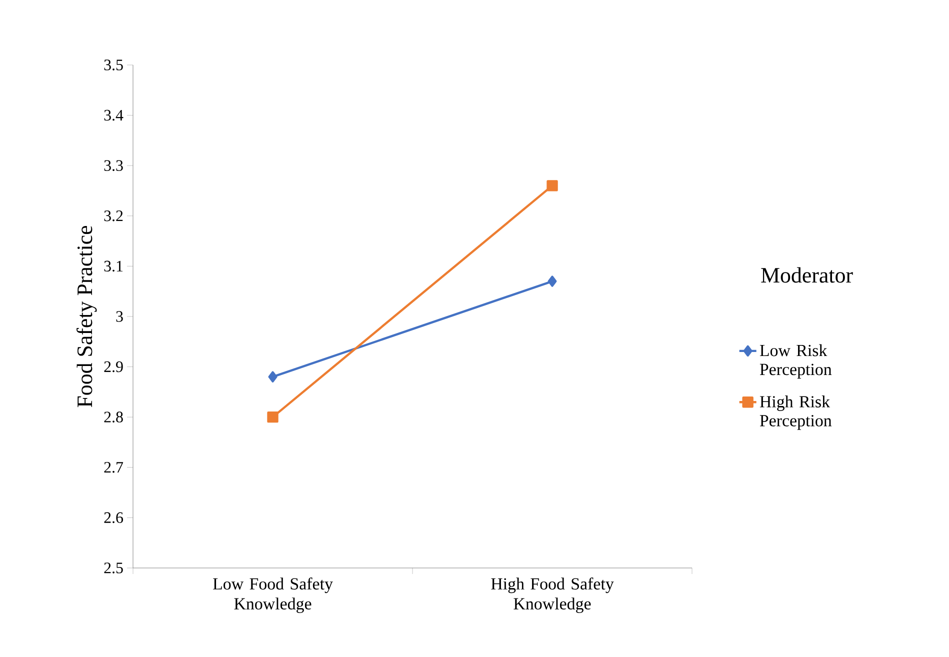 The image size is (949, 657). What do you see at coordinates (113, 366) in the screenshot?
I see `y-tick-label: 2.9` at bounding box center [113, 366].